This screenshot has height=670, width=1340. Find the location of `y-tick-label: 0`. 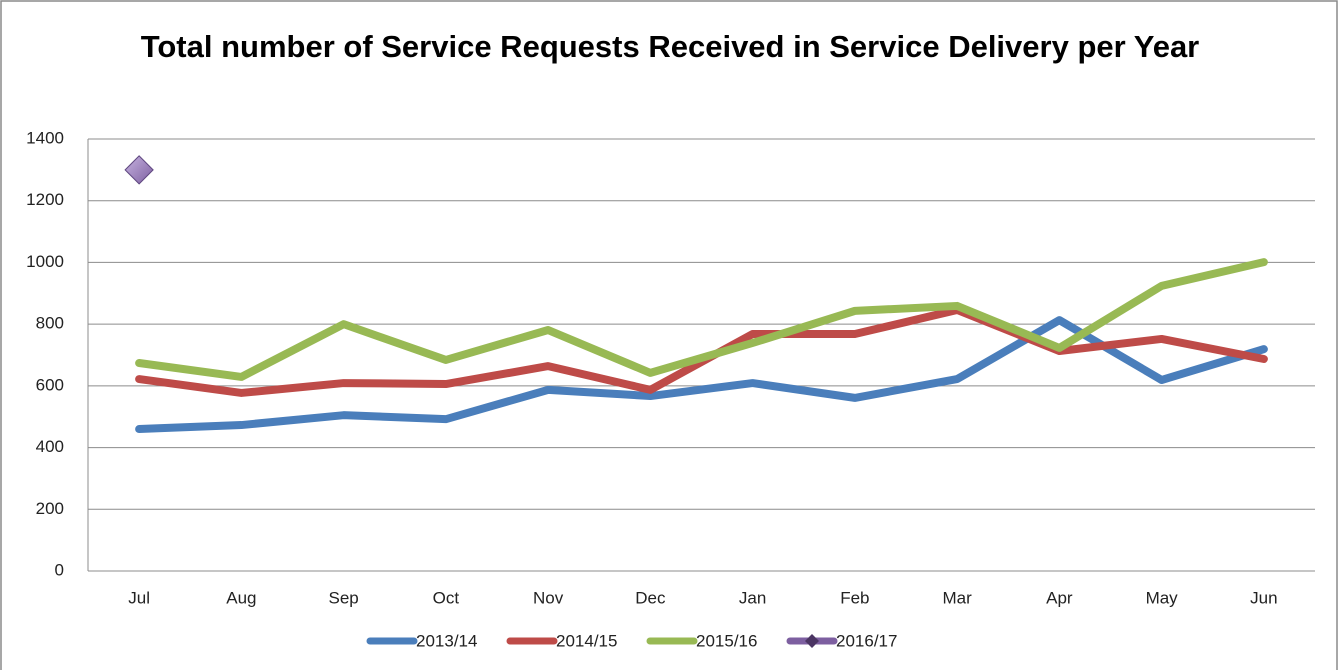

y-tick-label: 0 is located at coordinates (59, 569).